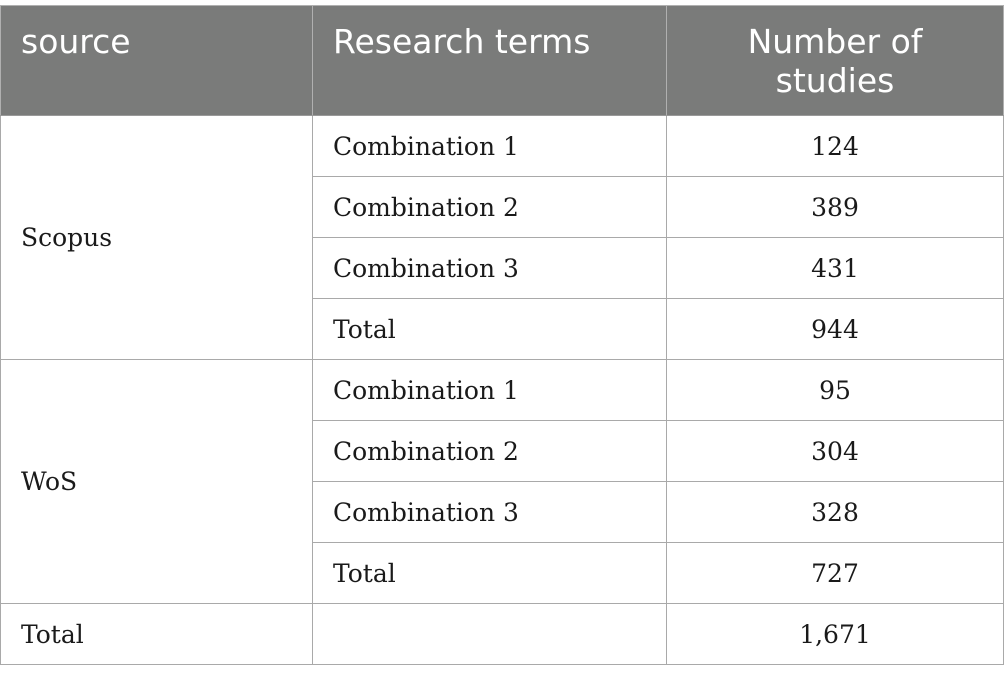  I want to click on table-row: Combination 2 389, so click(502, 207).